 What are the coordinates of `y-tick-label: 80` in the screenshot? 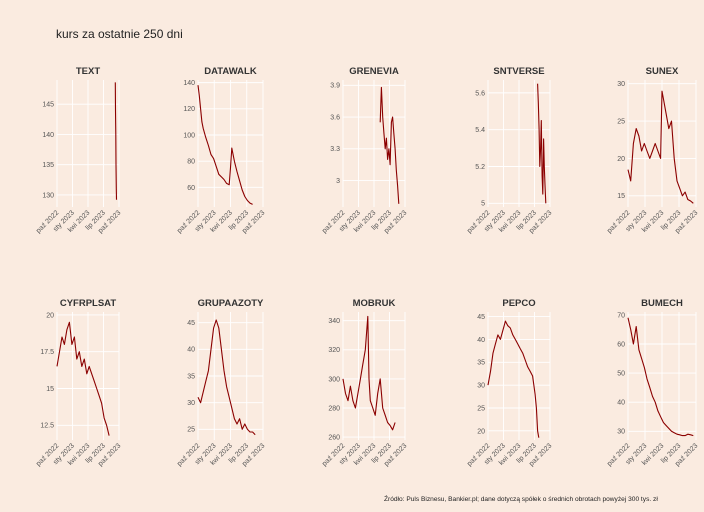 It's located at (191, 162).